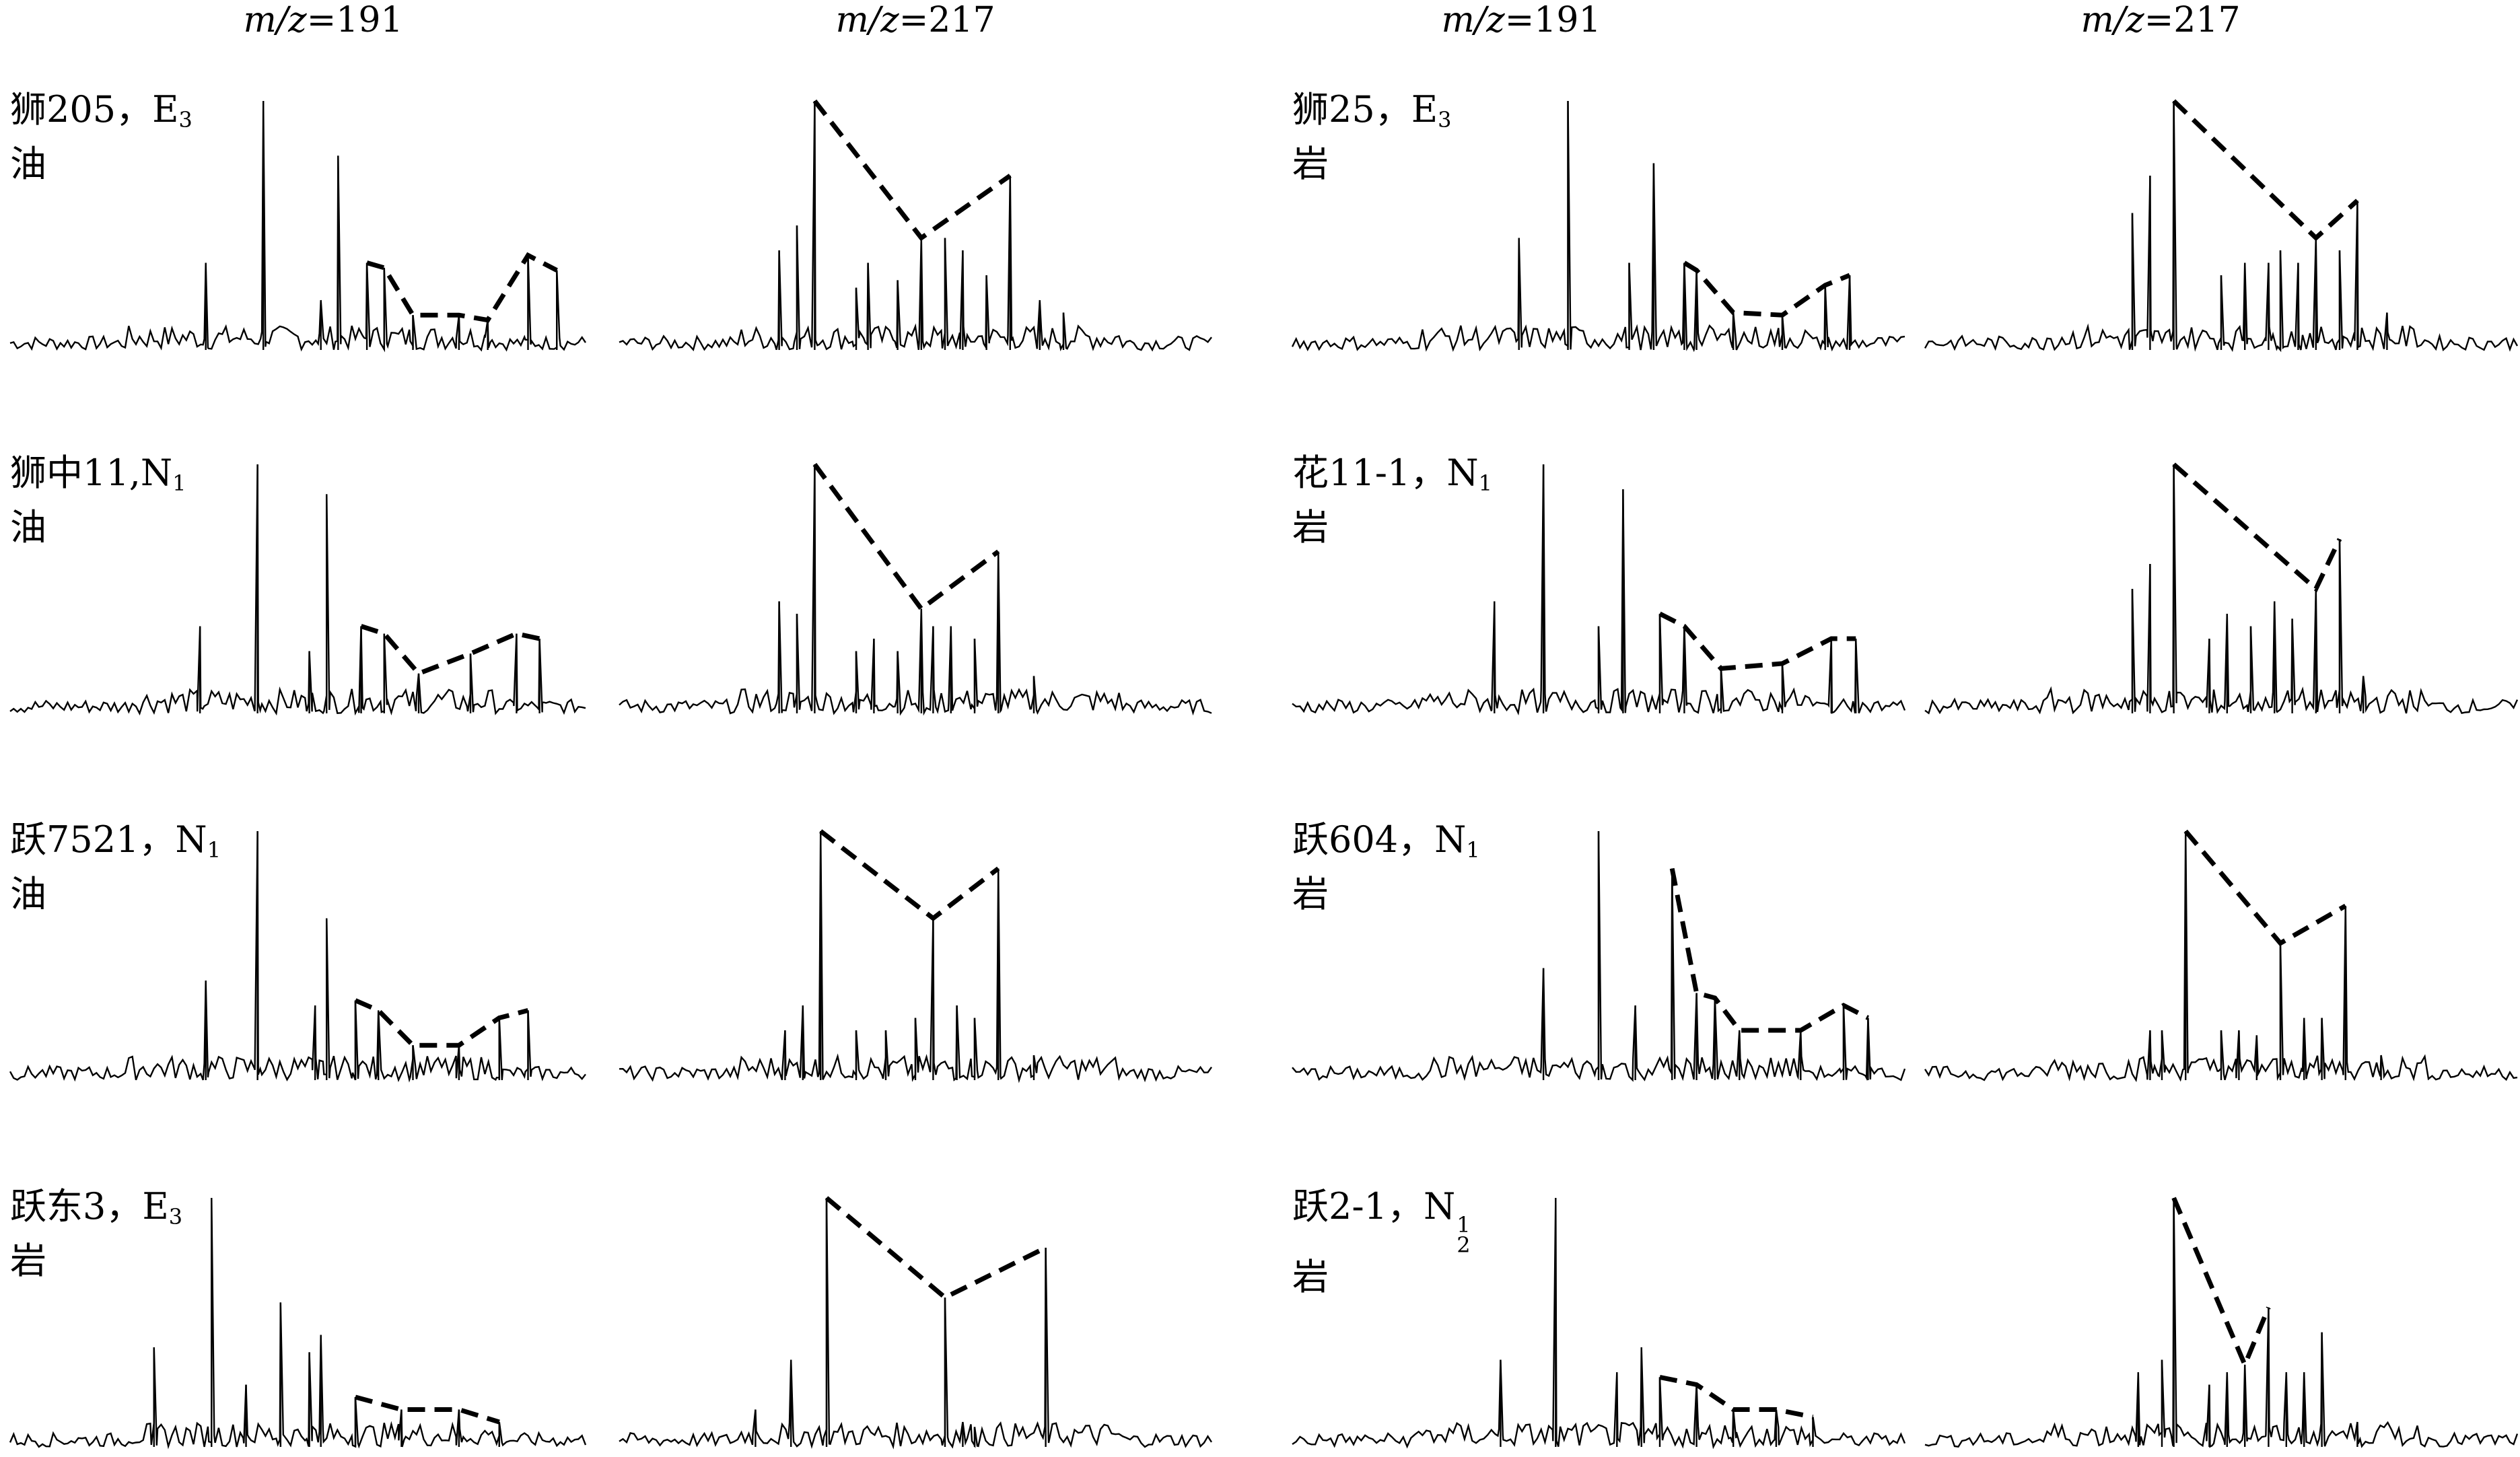  I want to click on sample-label-4: 狮25，E3 岩, so click(1372, 136).